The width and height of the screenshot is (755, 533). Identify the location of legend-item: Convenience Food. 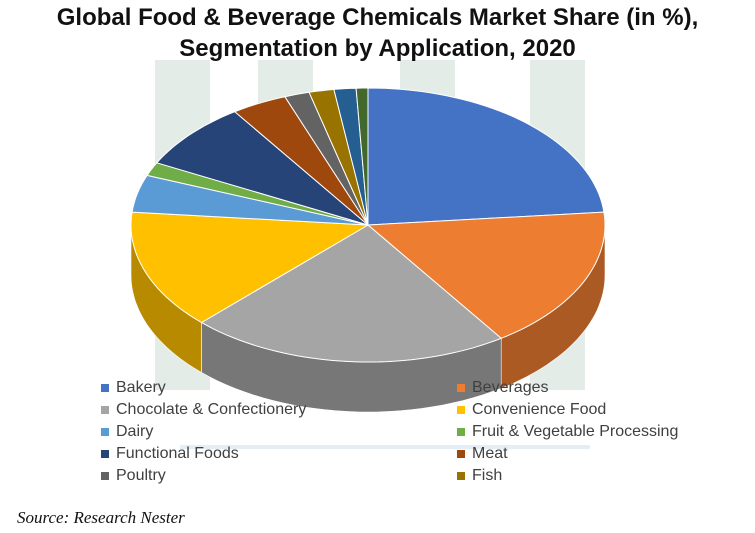
(531, 410).